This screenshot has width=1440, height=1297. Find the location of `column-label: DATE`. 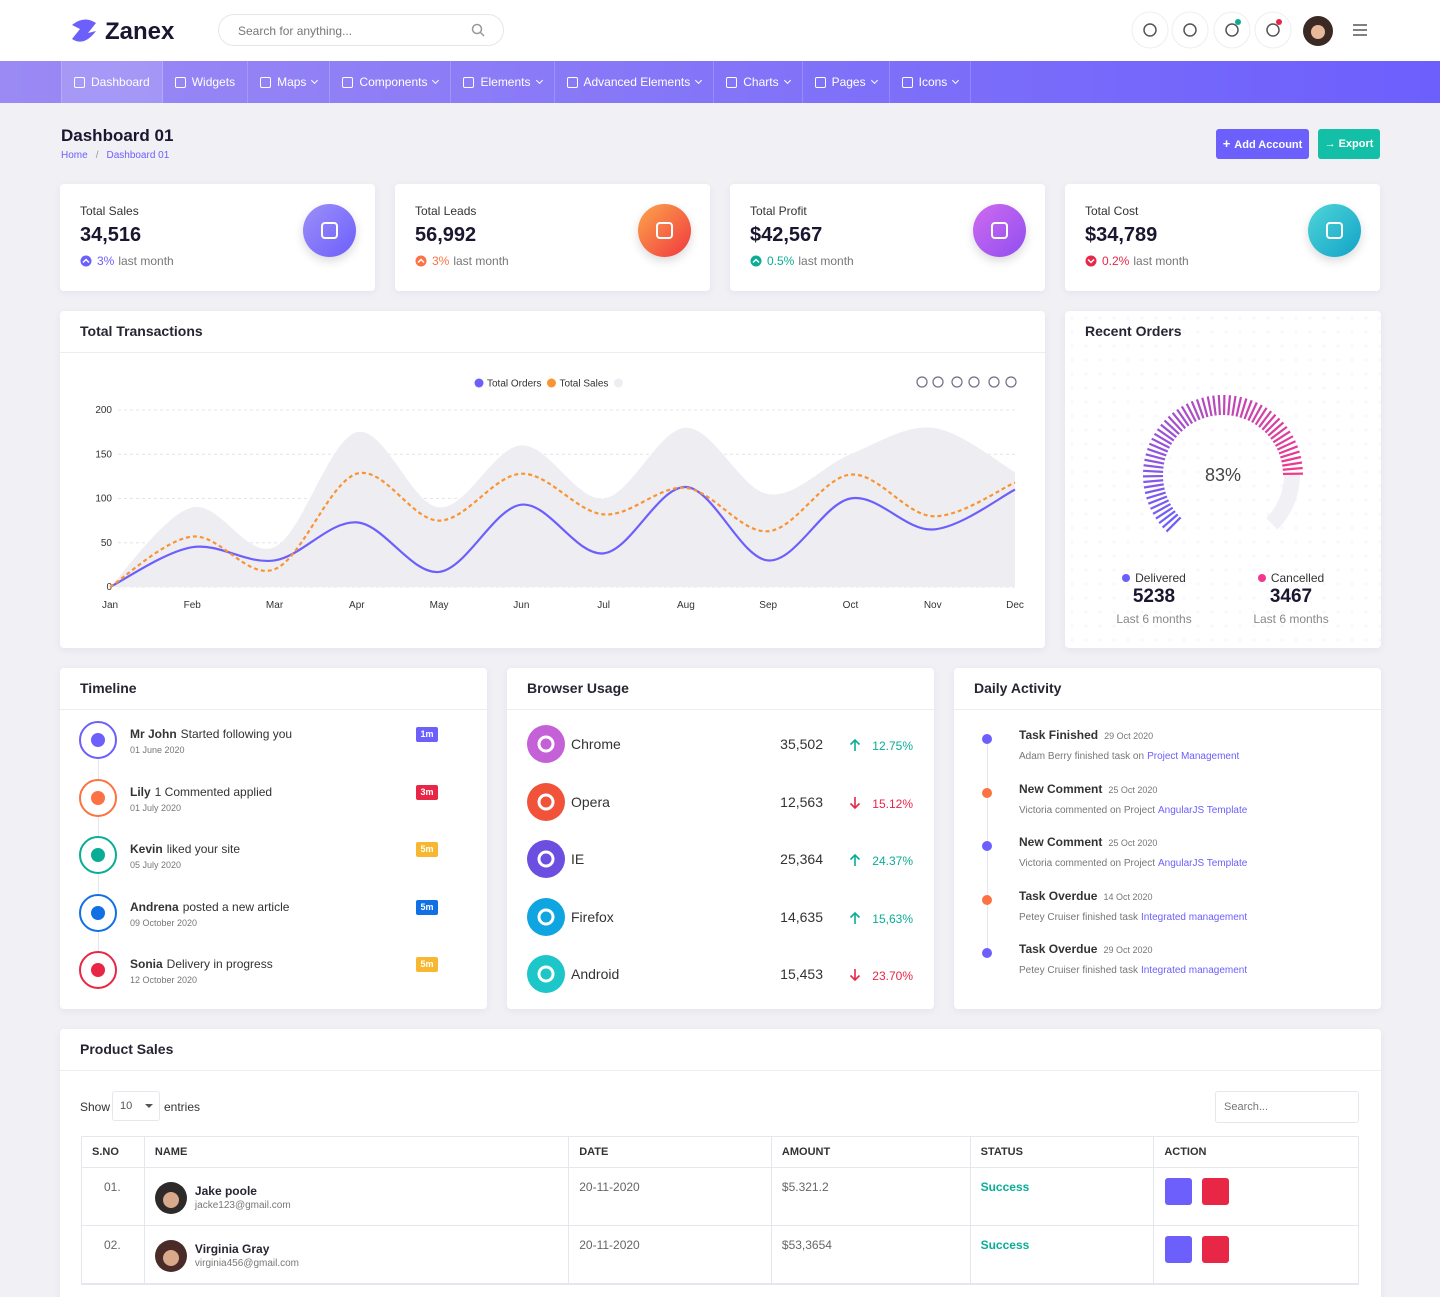

column-label: DATE is located at coordinates (594, 1152).